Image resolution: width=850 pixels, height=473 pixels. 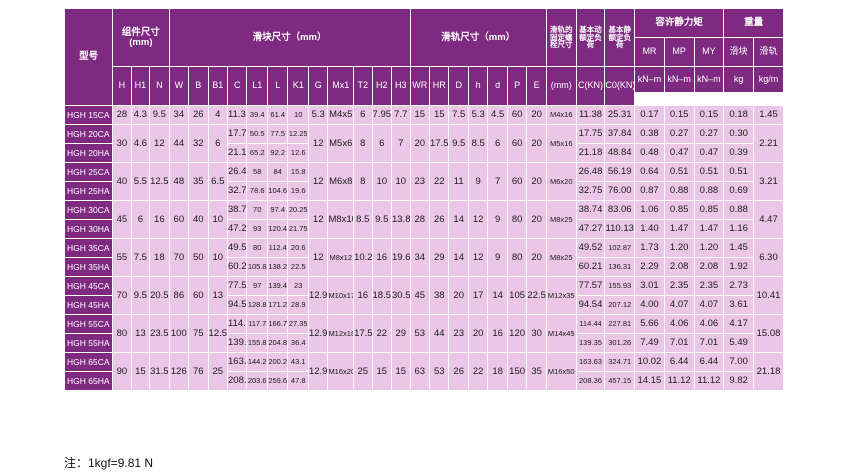 What do you see at coordinates (679, 286) in the screenshot?
I see `mp-cell: 2.35` at bounding box center [679, 286].